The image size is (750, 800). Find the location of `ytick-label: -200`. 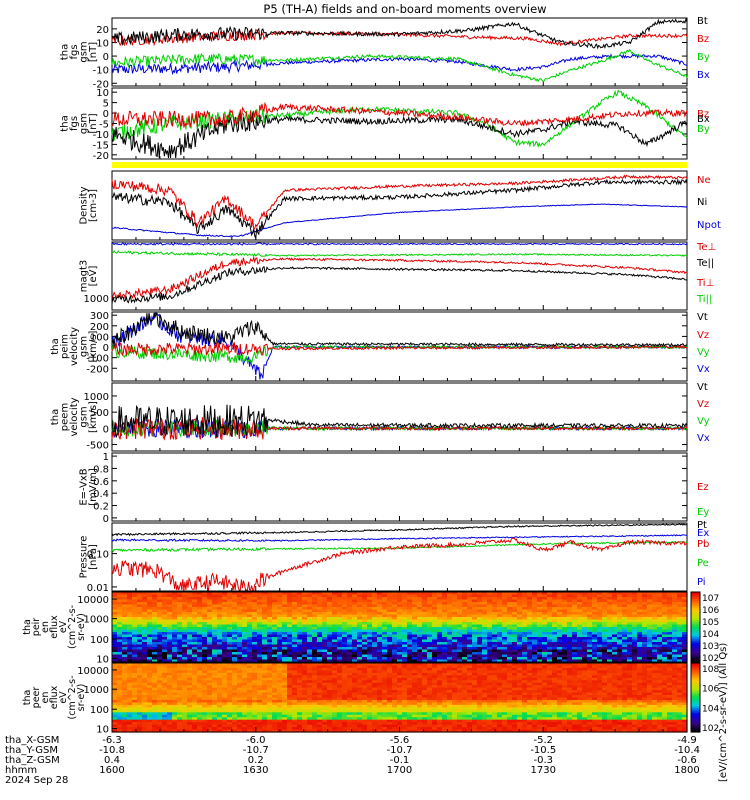

ytick-label: -200 is located at coordinates (97, 369).